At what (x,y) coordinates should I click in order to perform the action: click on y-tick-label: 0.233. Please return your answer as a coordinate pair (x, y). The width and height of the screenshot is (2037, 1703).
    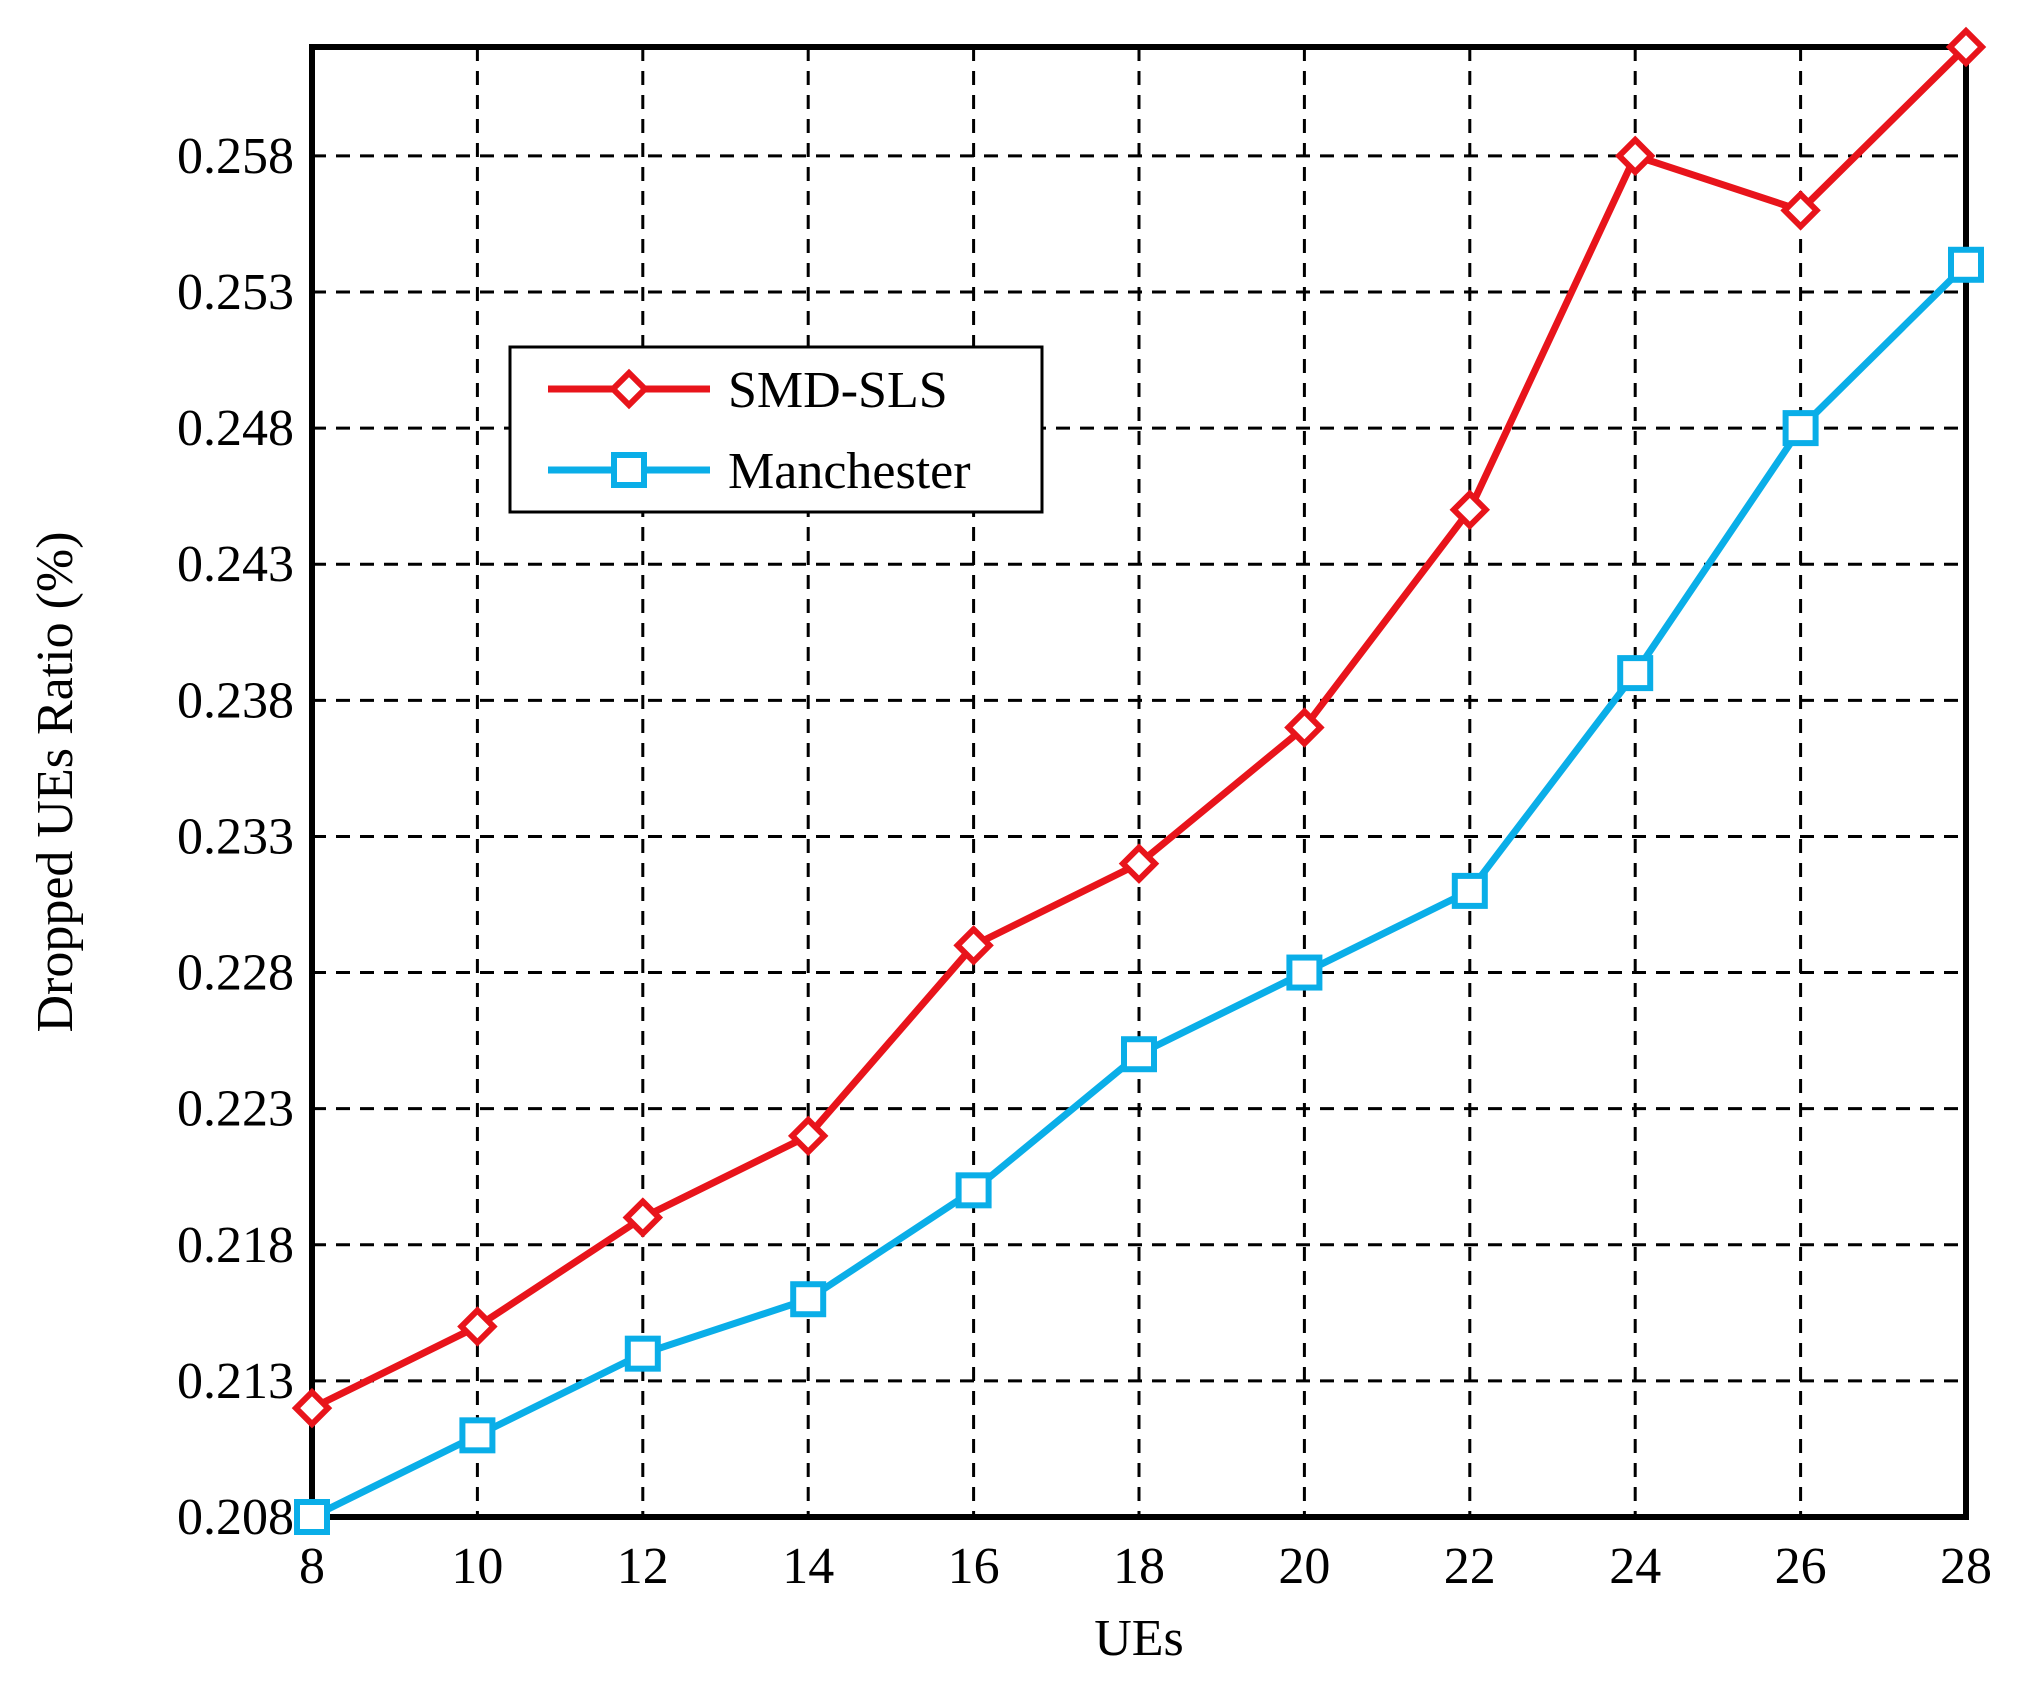
    Looking at the image, I should click on (235, 836).